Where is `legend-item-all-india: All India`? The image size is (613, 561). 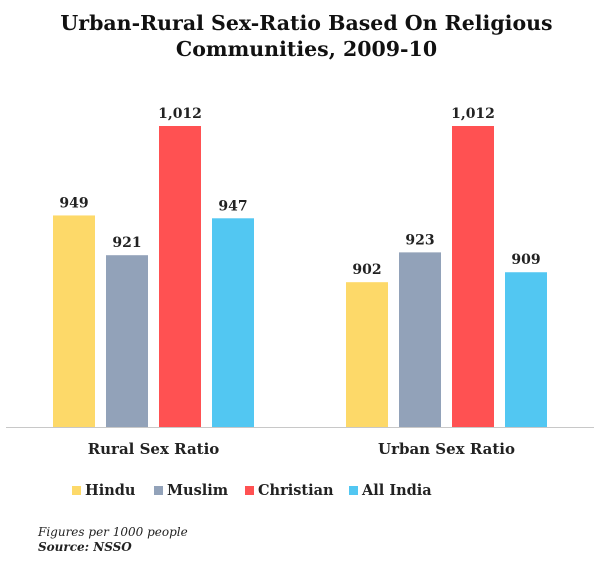 legend-item-all-india: All India is located at coordinates (390, 490).